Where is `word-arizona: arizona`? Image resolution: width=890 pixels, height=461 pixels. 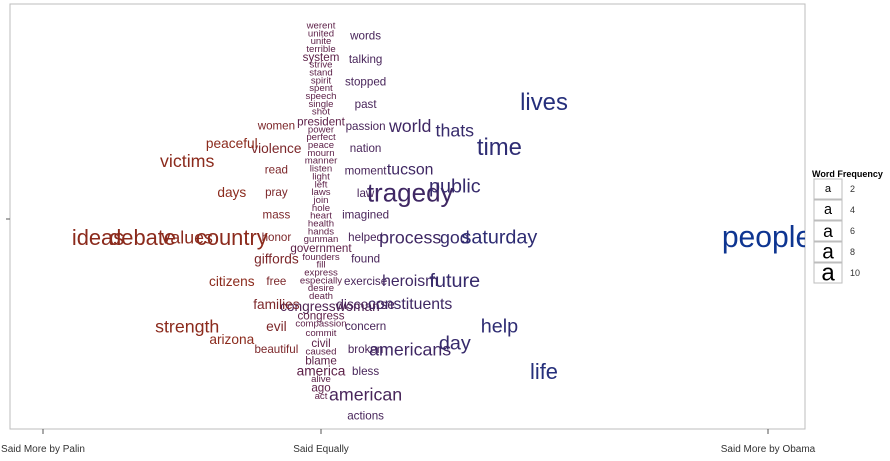
word-arizona: arizona is located at coordinates (231, 339).